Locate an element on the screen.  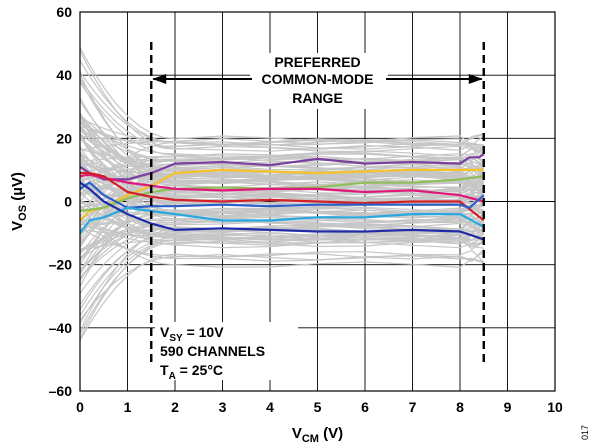
x-tick-label: 4 is located at coordinates (270, 407).